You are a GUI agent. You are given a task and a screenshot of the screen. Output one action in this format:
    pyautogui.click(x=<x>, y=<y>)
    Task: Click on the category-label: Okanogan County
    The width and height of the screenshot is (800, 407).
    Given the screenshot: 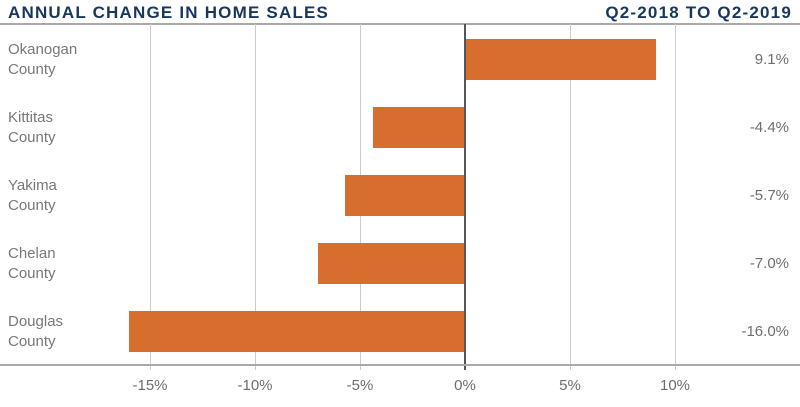 What is the action you would take?
    pyautogui.click(x=73, y=60)
    